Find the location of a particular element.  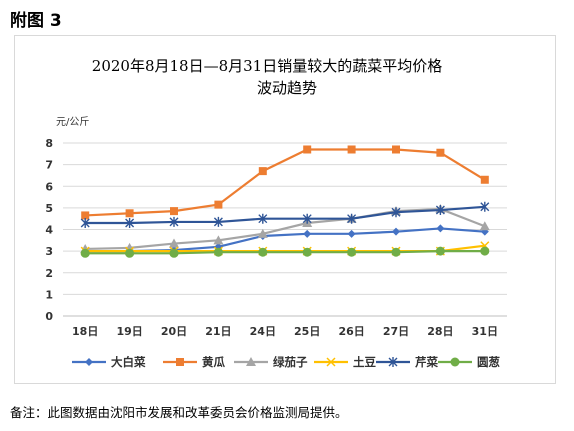

y-tick-label: 3 is located at coordinates (49, 251).